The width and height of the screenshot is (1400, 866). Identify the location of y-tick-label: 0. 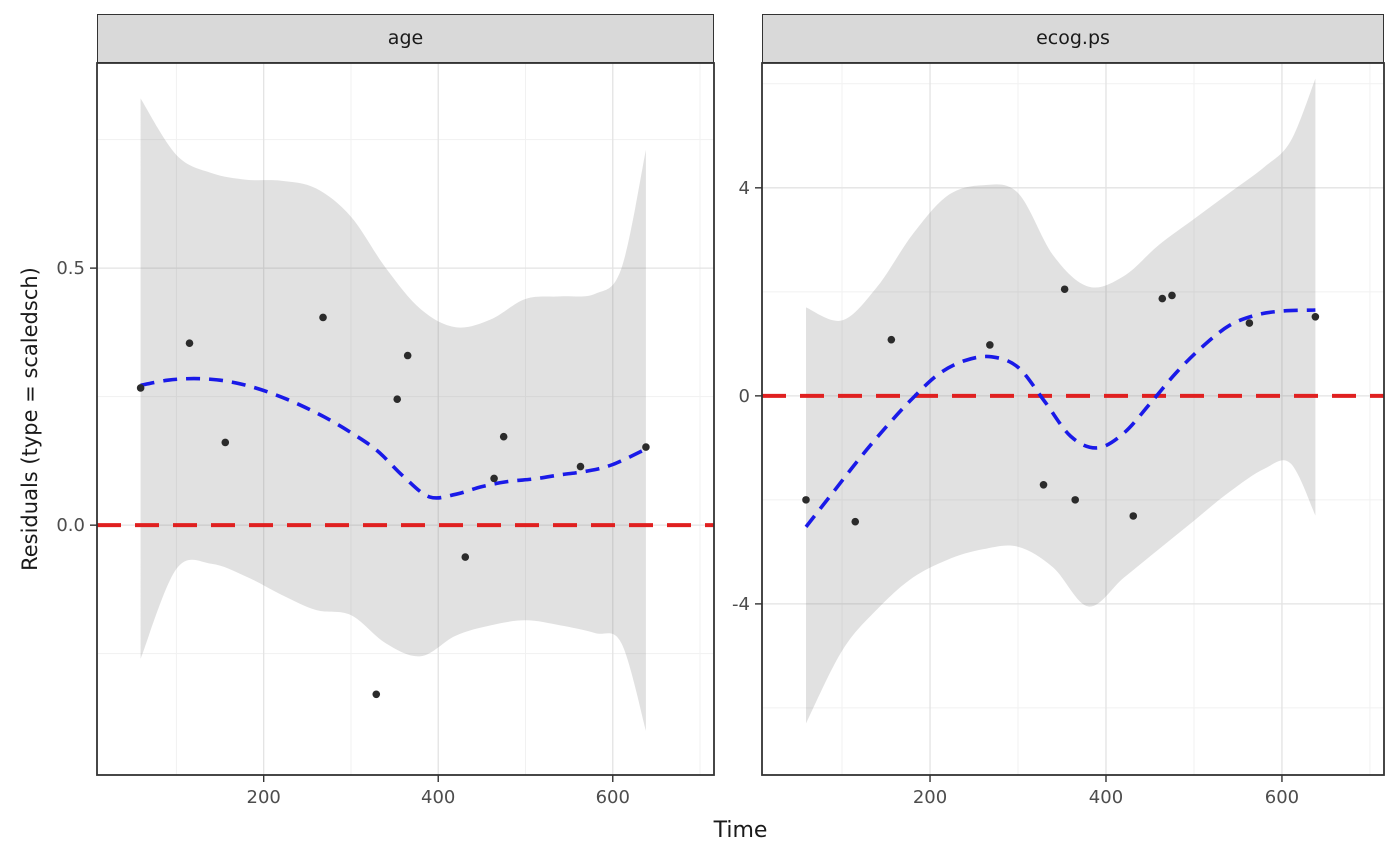
(744, 396).